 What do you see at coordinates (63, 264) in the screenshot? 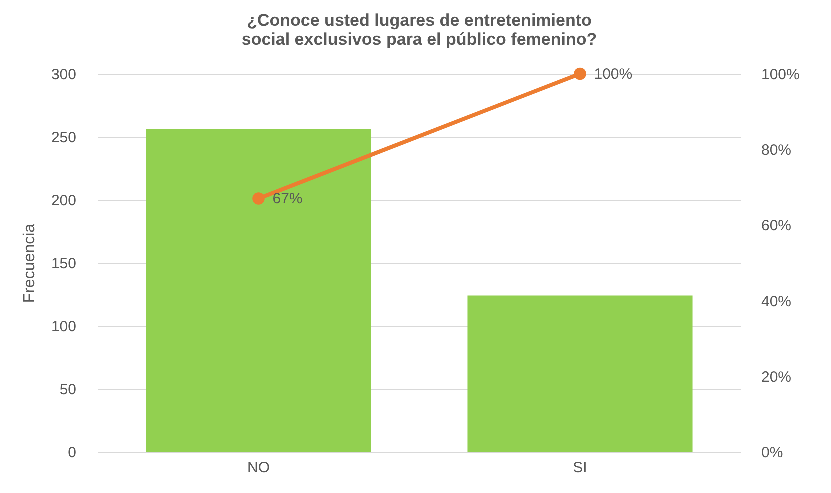
I see `y-tick-label: 150` at bounding box center [63, 264].